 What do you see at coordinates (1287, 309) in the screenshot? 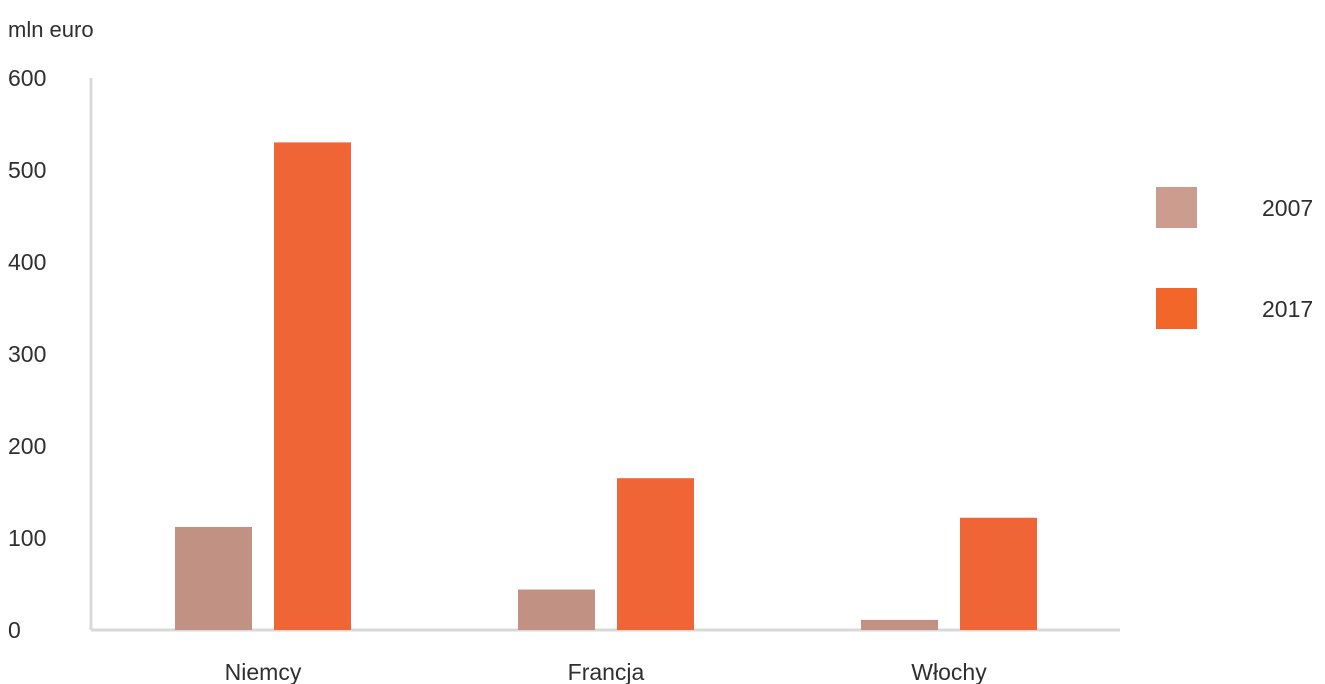
I see `legend-label-2017: 2017` at bounding box center [1287, 309].